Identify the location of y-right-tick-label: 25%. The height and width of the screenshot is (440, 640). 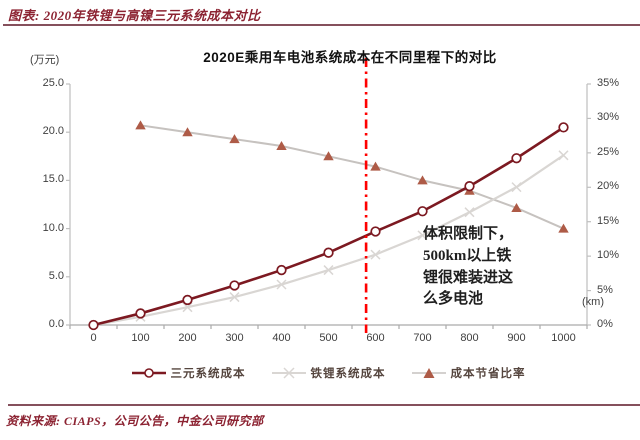
(608, 151).